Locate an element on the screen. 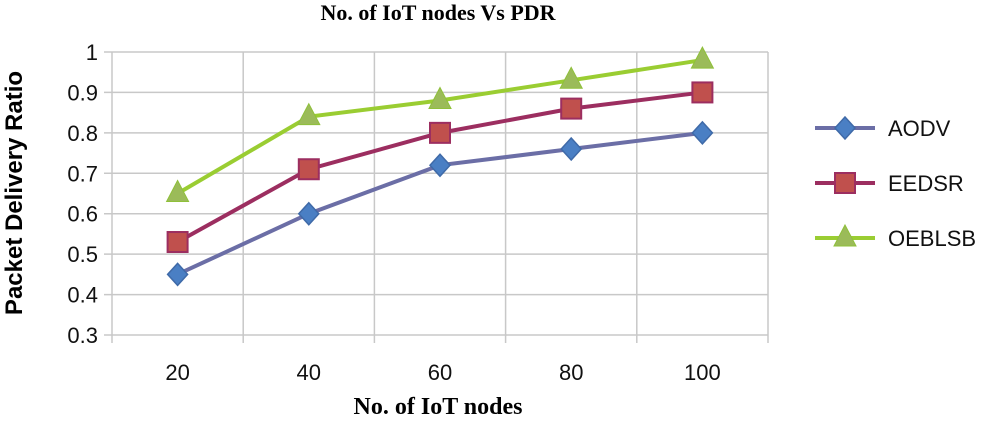  y-tick-label: 0.8 is located at coordinates (82, 133).